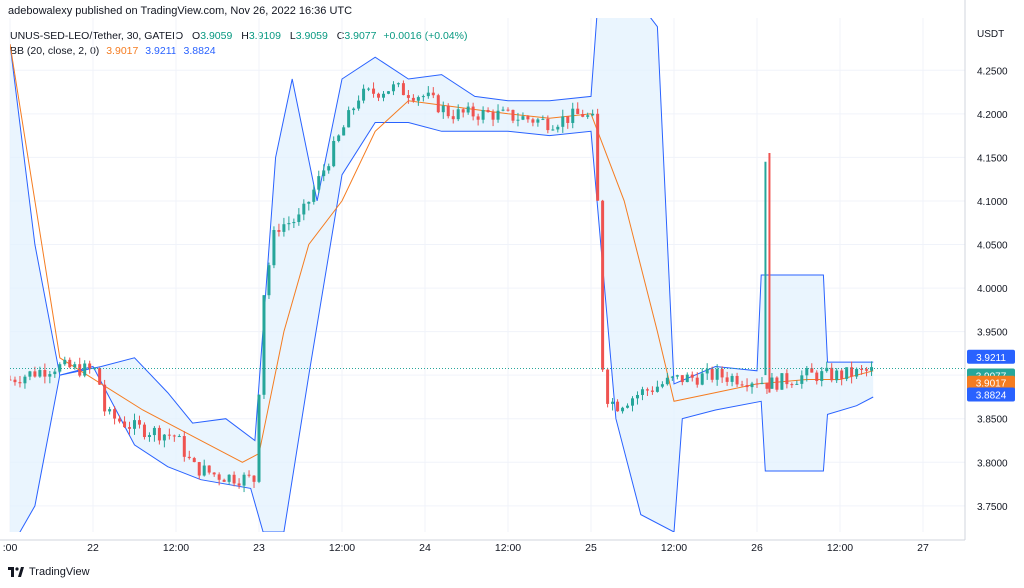  I want to click on footer-brand-label: TradingView, so click(59, 572).